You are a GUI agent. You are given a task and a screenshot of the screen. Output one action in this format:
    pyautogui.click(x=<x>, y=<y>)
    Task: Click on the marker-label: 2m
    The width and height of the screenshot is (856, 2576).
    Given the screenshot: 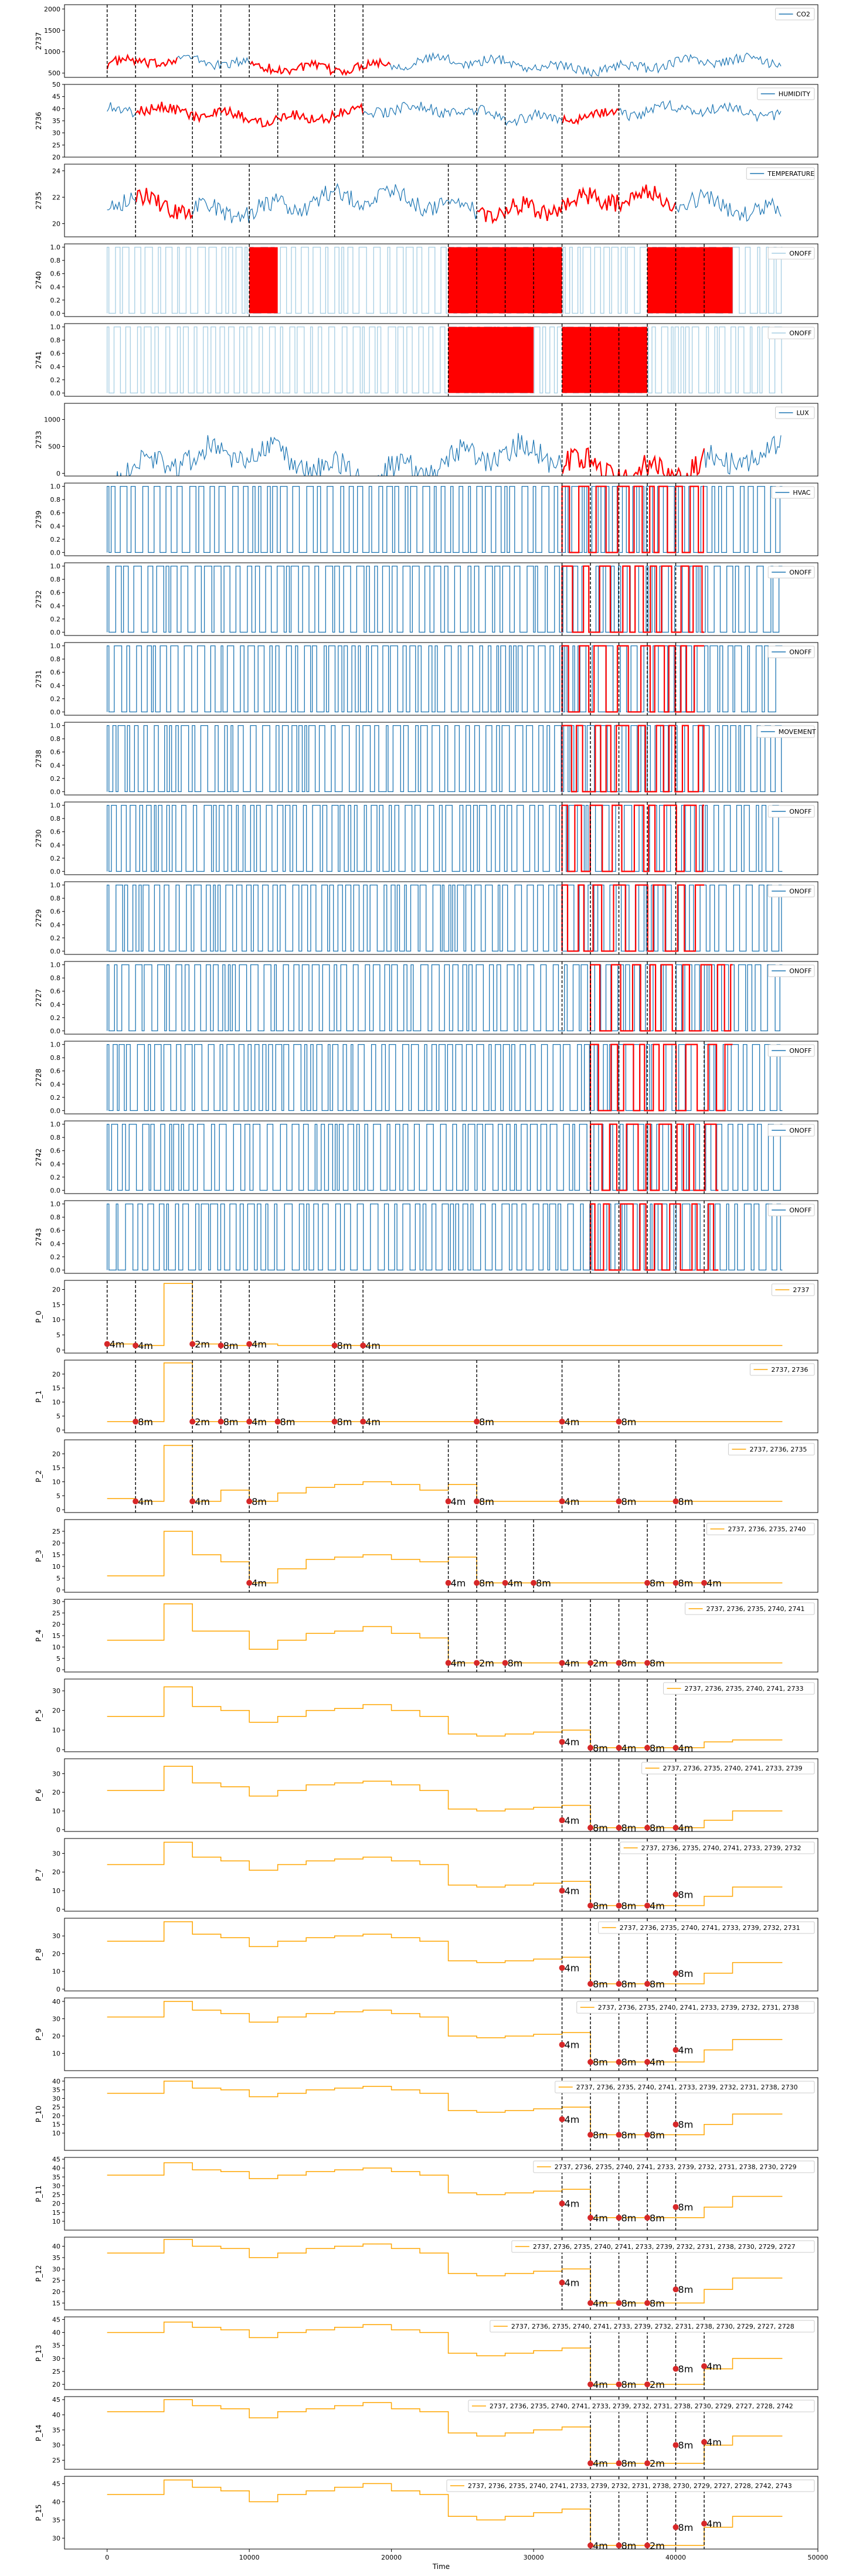 What is the action you would take?
    pyautogui.click(x=658, y=2385)
    